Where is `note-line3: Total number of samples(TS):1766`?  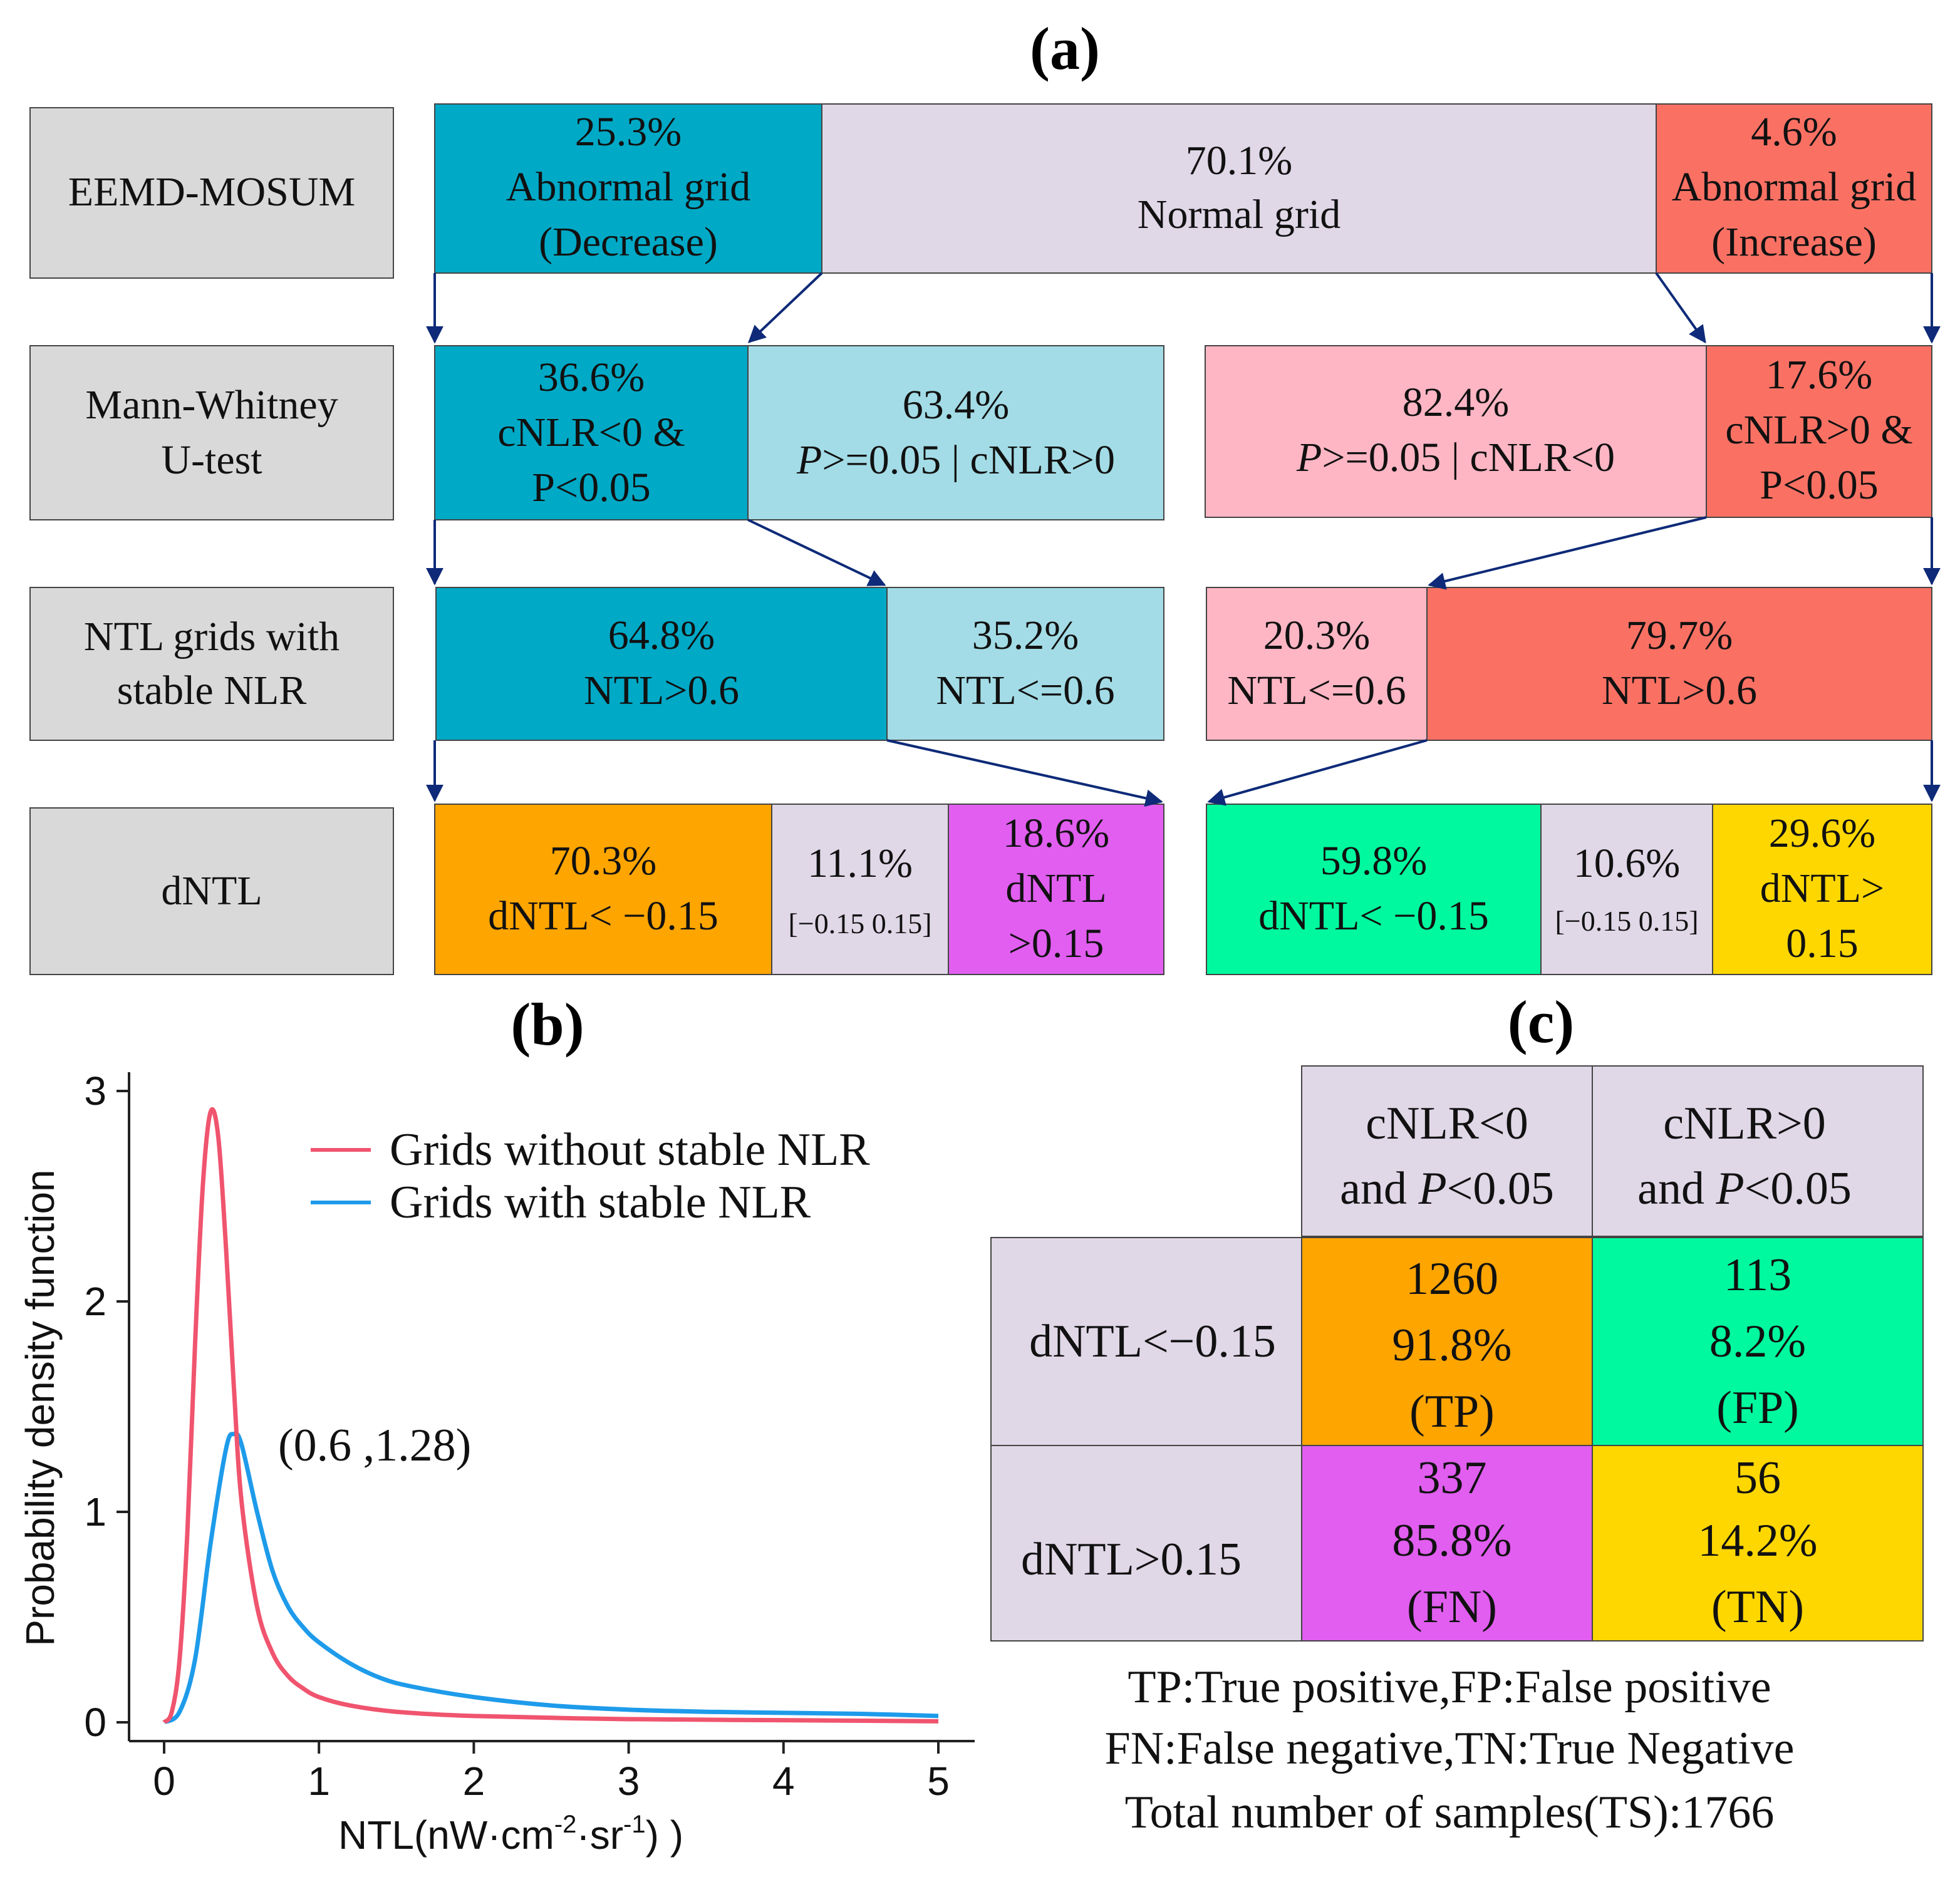
note-line3: Total number of samples(TS):1766 is located at coordinates (1450, 1812).